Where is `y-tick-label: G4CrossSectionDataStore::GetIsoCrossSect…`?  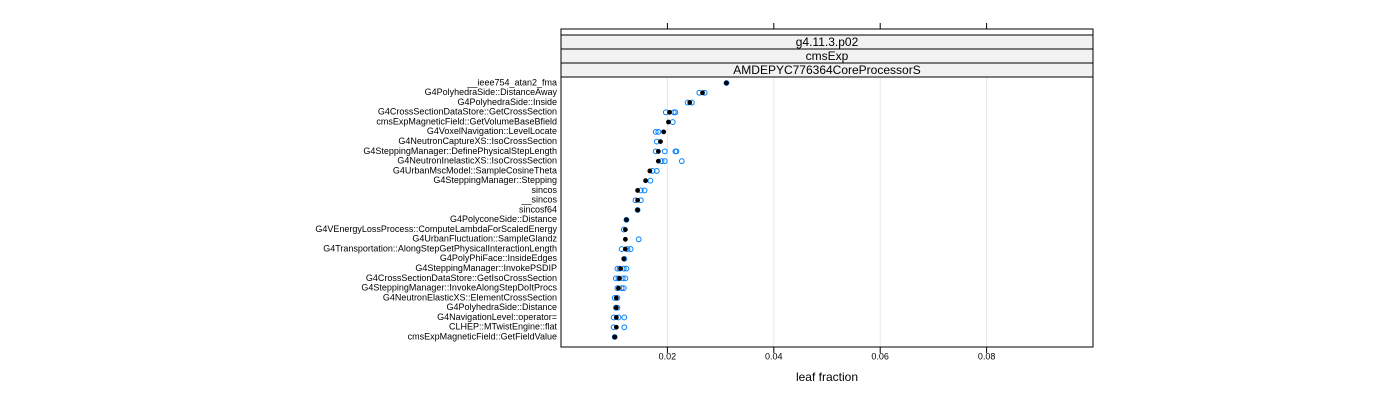 y-tick-label: G4CrossSectionDataStore::GetIsoCrossSect… is located at coordinates (461, 278).